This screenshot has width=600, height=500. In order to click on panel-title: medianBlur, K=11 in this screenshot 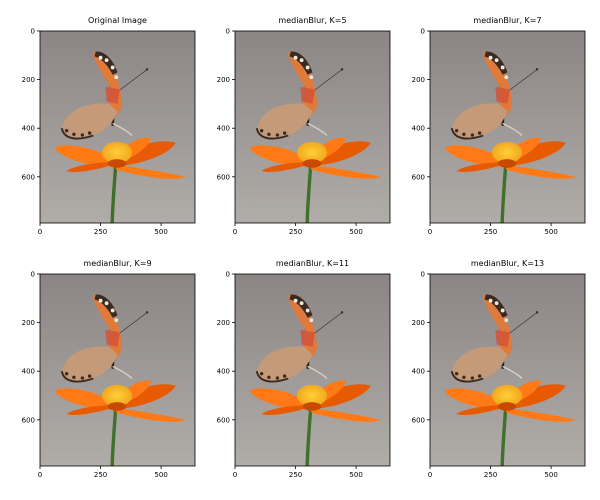, I will do `click(312, 263)`.